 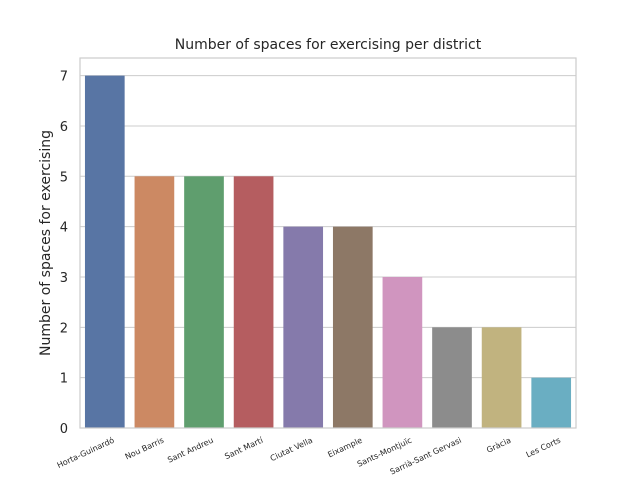 What do you see at coordinates (64, 379) in the screenshot?
I see `y-tick-label: 1` at bounding box center [64, 379].